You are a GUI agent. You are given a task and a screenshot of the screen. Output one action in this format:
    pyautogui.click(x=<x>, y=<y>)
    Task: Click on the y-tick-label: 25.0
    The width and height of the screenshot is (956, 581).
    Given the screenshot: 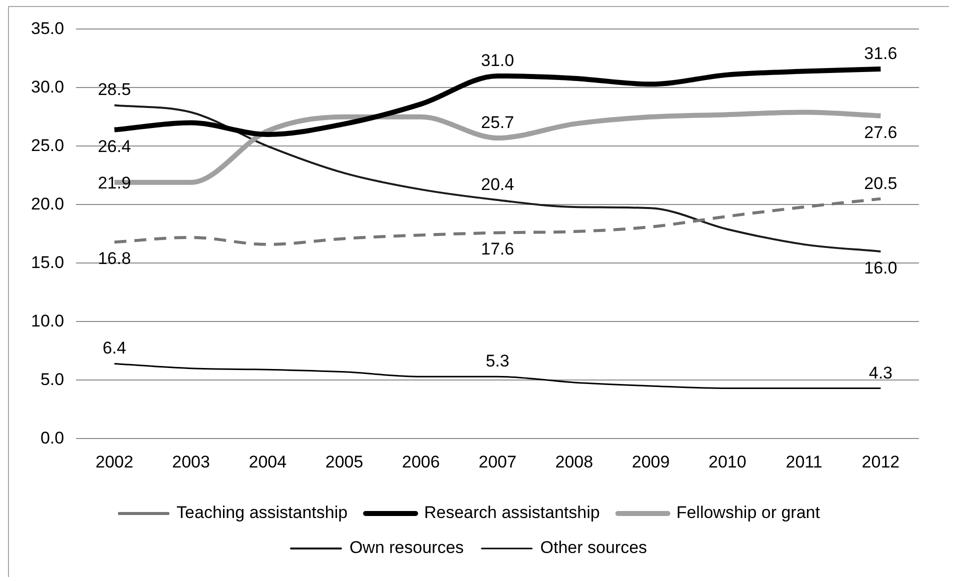 What is the action you would take?
    pyautogui.click(x=47, y=145)
    